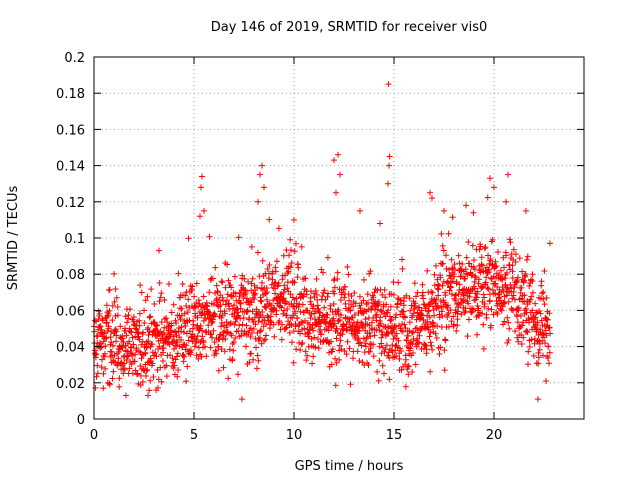 The width and height of the screenshot is (640, 480). Describe the element at coordinates (294, 435) in the screenshot. I see `x-tick-label: 10` at that location.